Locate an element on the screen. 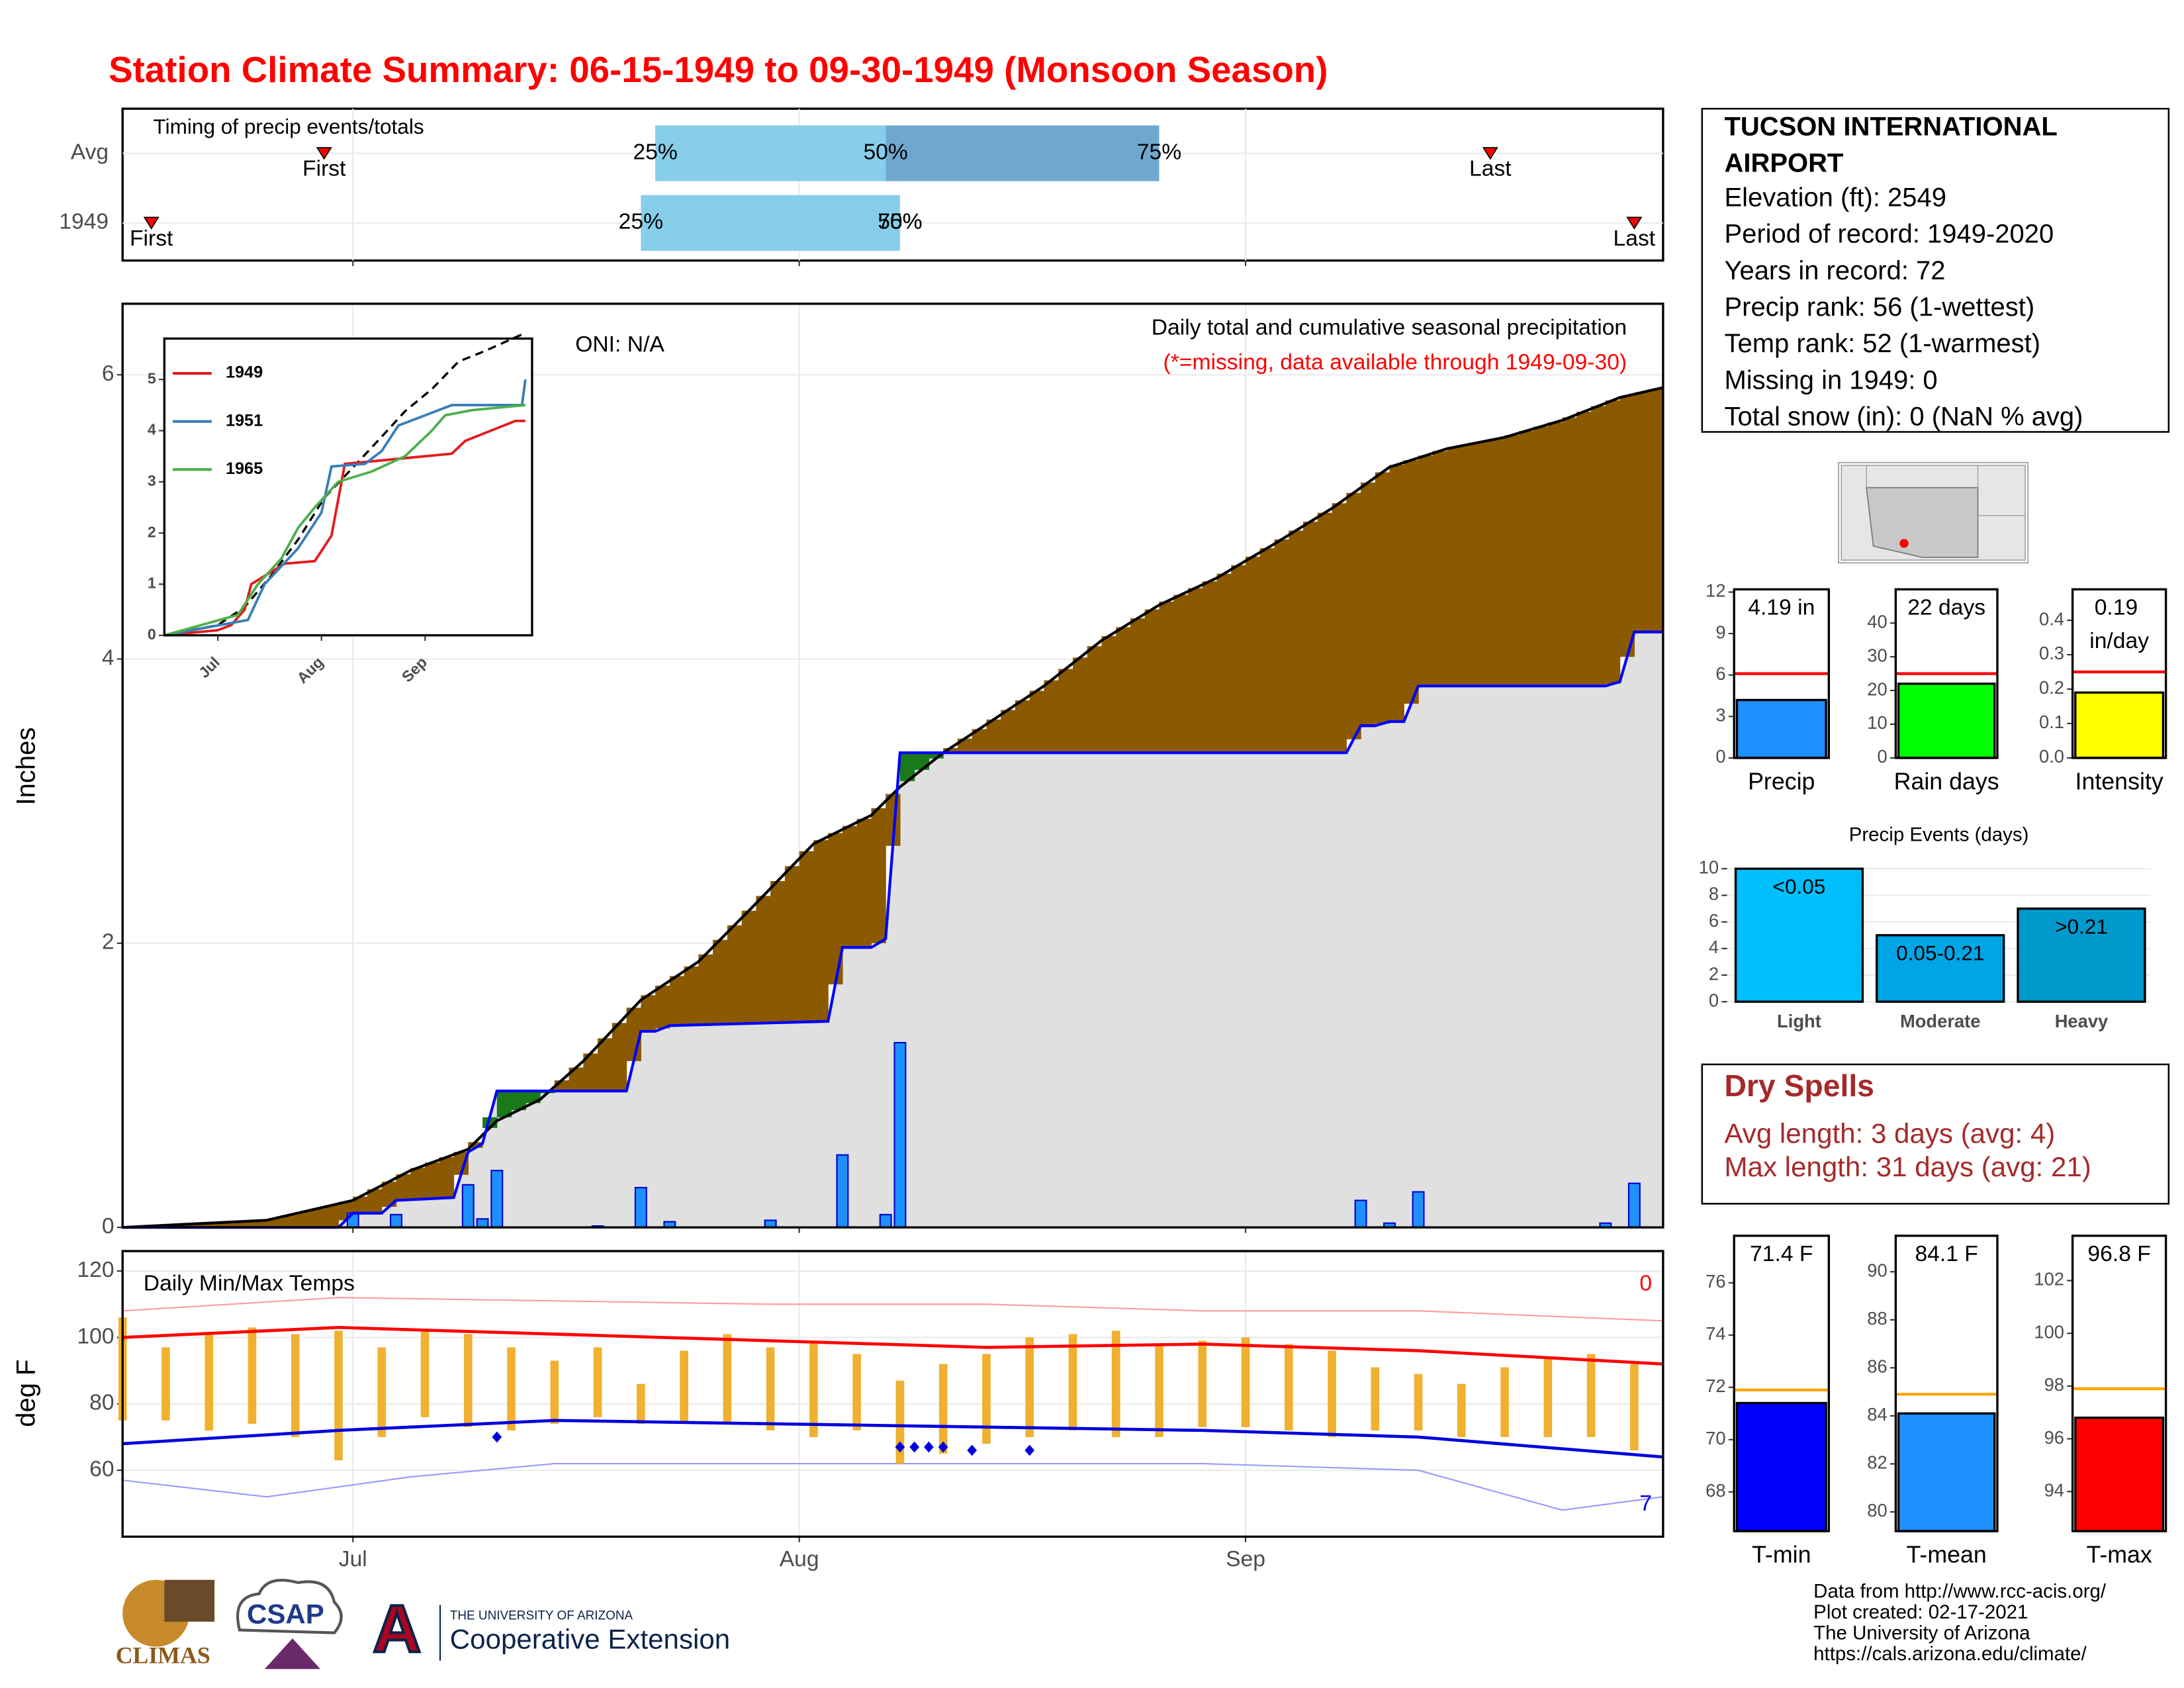 The height and width of the screenshot is (1688, 2184). station-box is located at coordinates (1935, 270).